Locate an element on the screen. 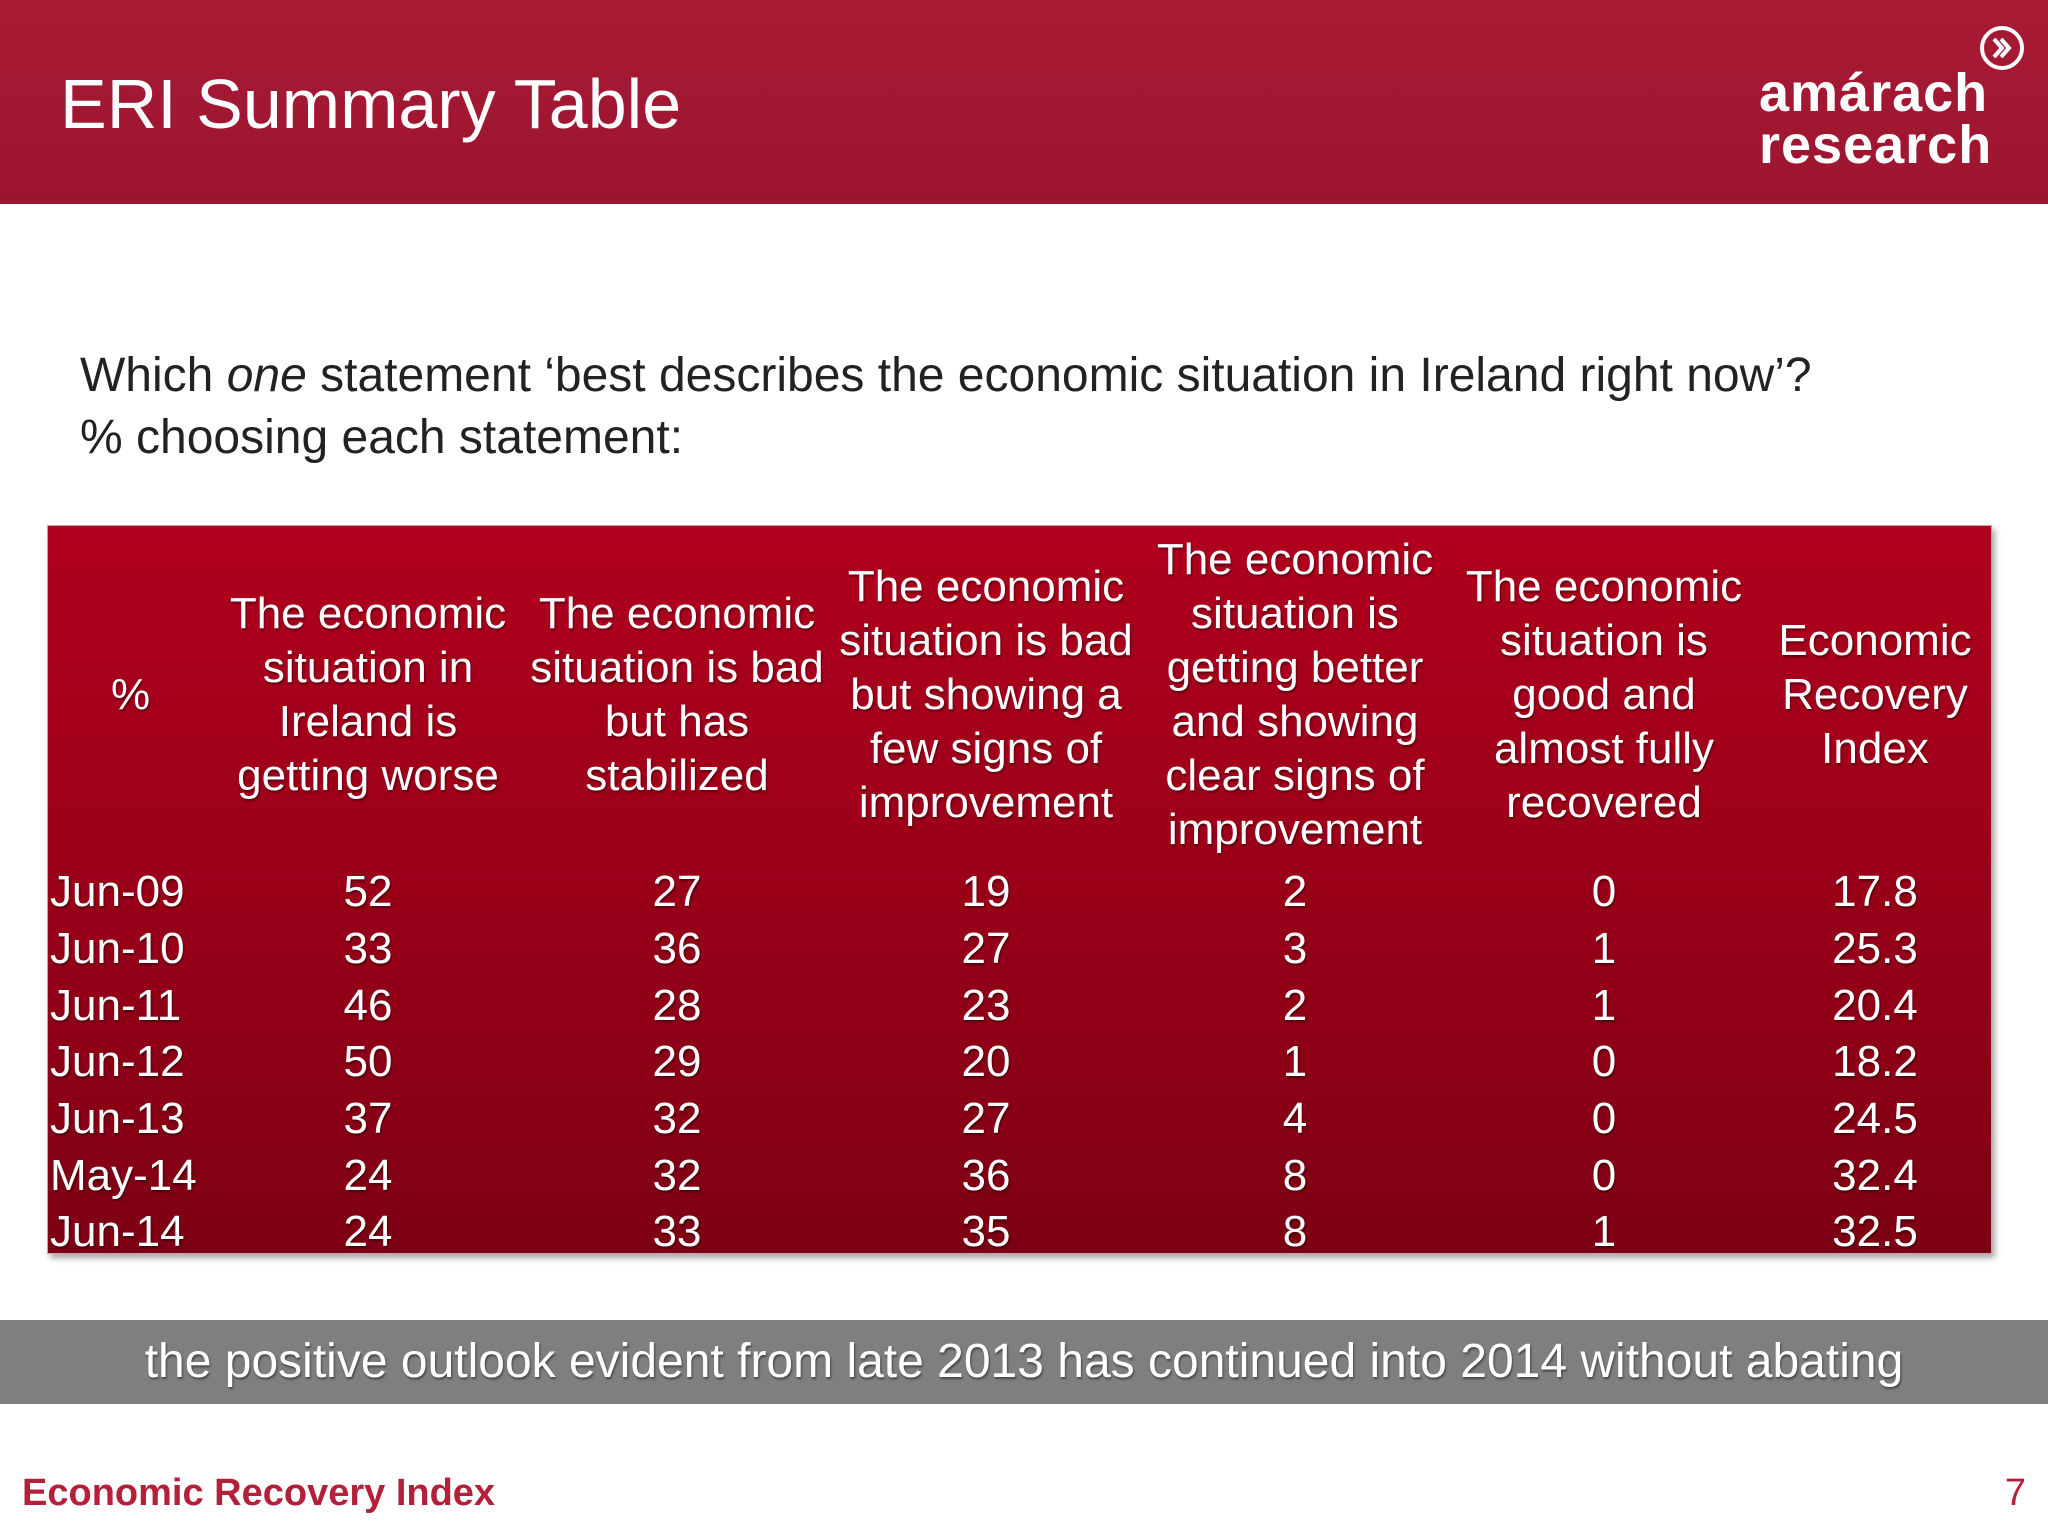 The image size is (2048, 1536). table-row: Jun-09 52 27 19 2 0 17.8 is located at coordinates (1019, 892).